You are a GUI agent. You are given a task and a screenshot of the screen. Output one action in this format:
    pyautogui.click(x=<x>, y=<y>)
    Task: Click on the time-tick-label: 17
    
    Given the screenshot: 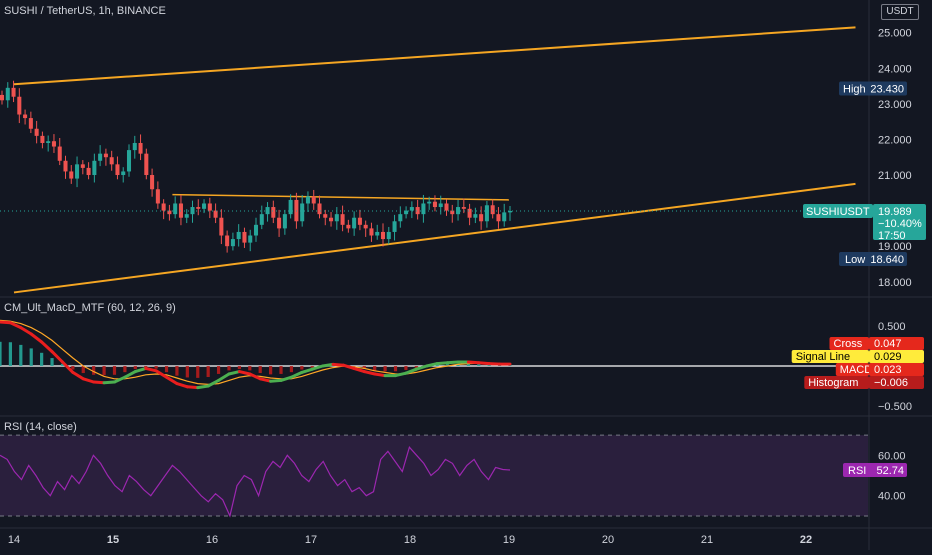 What is the action you would take?
    pyautogui.click(x=311, y=540)
    